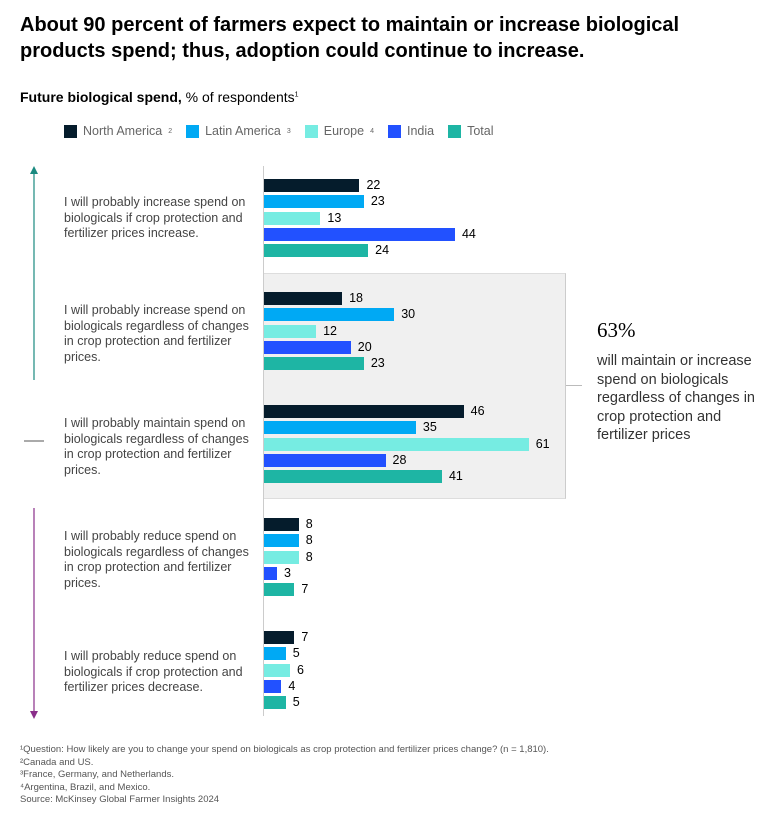 Image resolution: width=760 pixels, height=815 pixels. I want to click on legend-item: Total, so click(470, 131).